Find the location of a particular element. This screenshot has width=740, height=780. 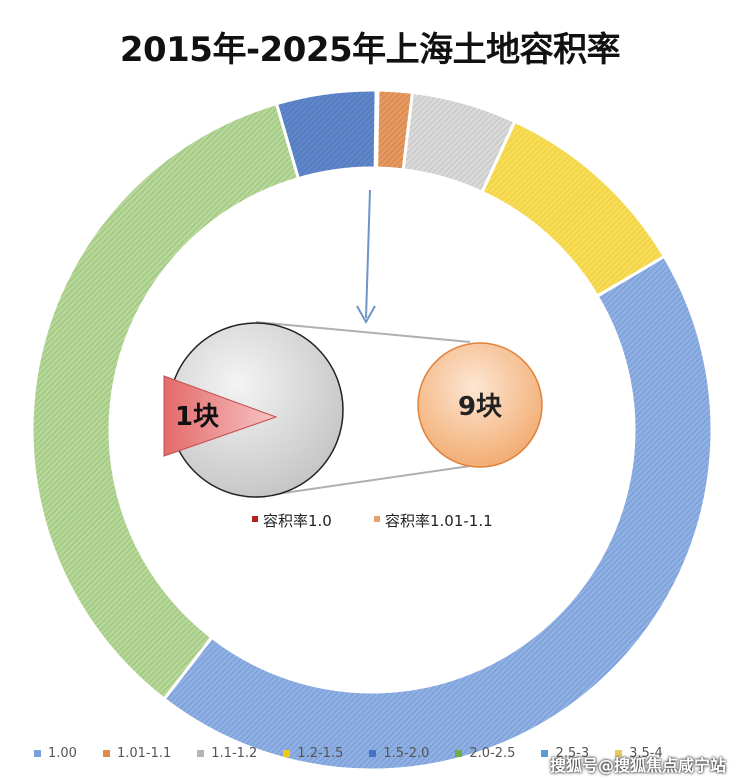

legend-item: 2.5-3 is located at coordinates (565, 753).